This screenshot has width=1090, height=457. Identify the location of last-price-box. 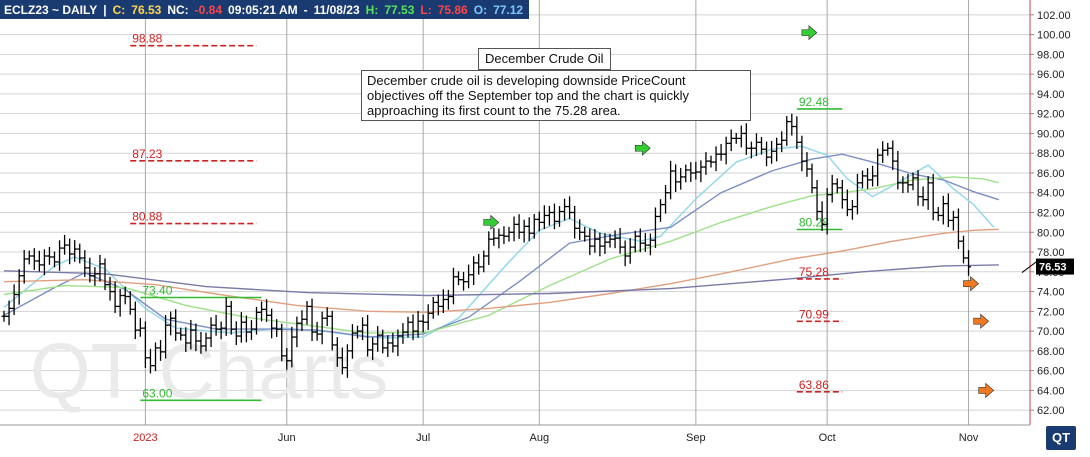
(1055, 266).